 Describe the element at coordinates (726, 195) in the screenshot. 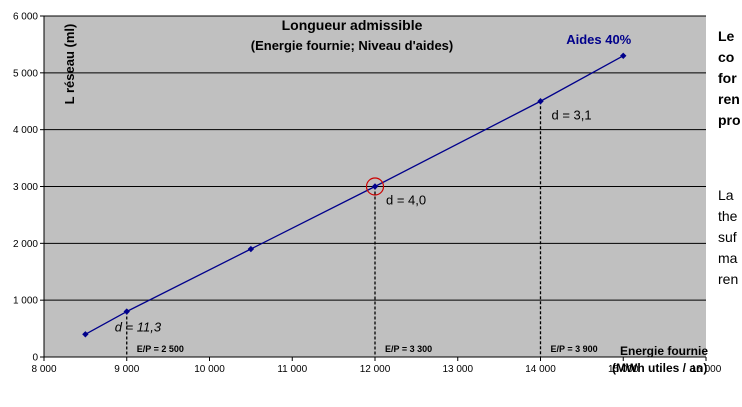

I see `side-line: La` at that location.